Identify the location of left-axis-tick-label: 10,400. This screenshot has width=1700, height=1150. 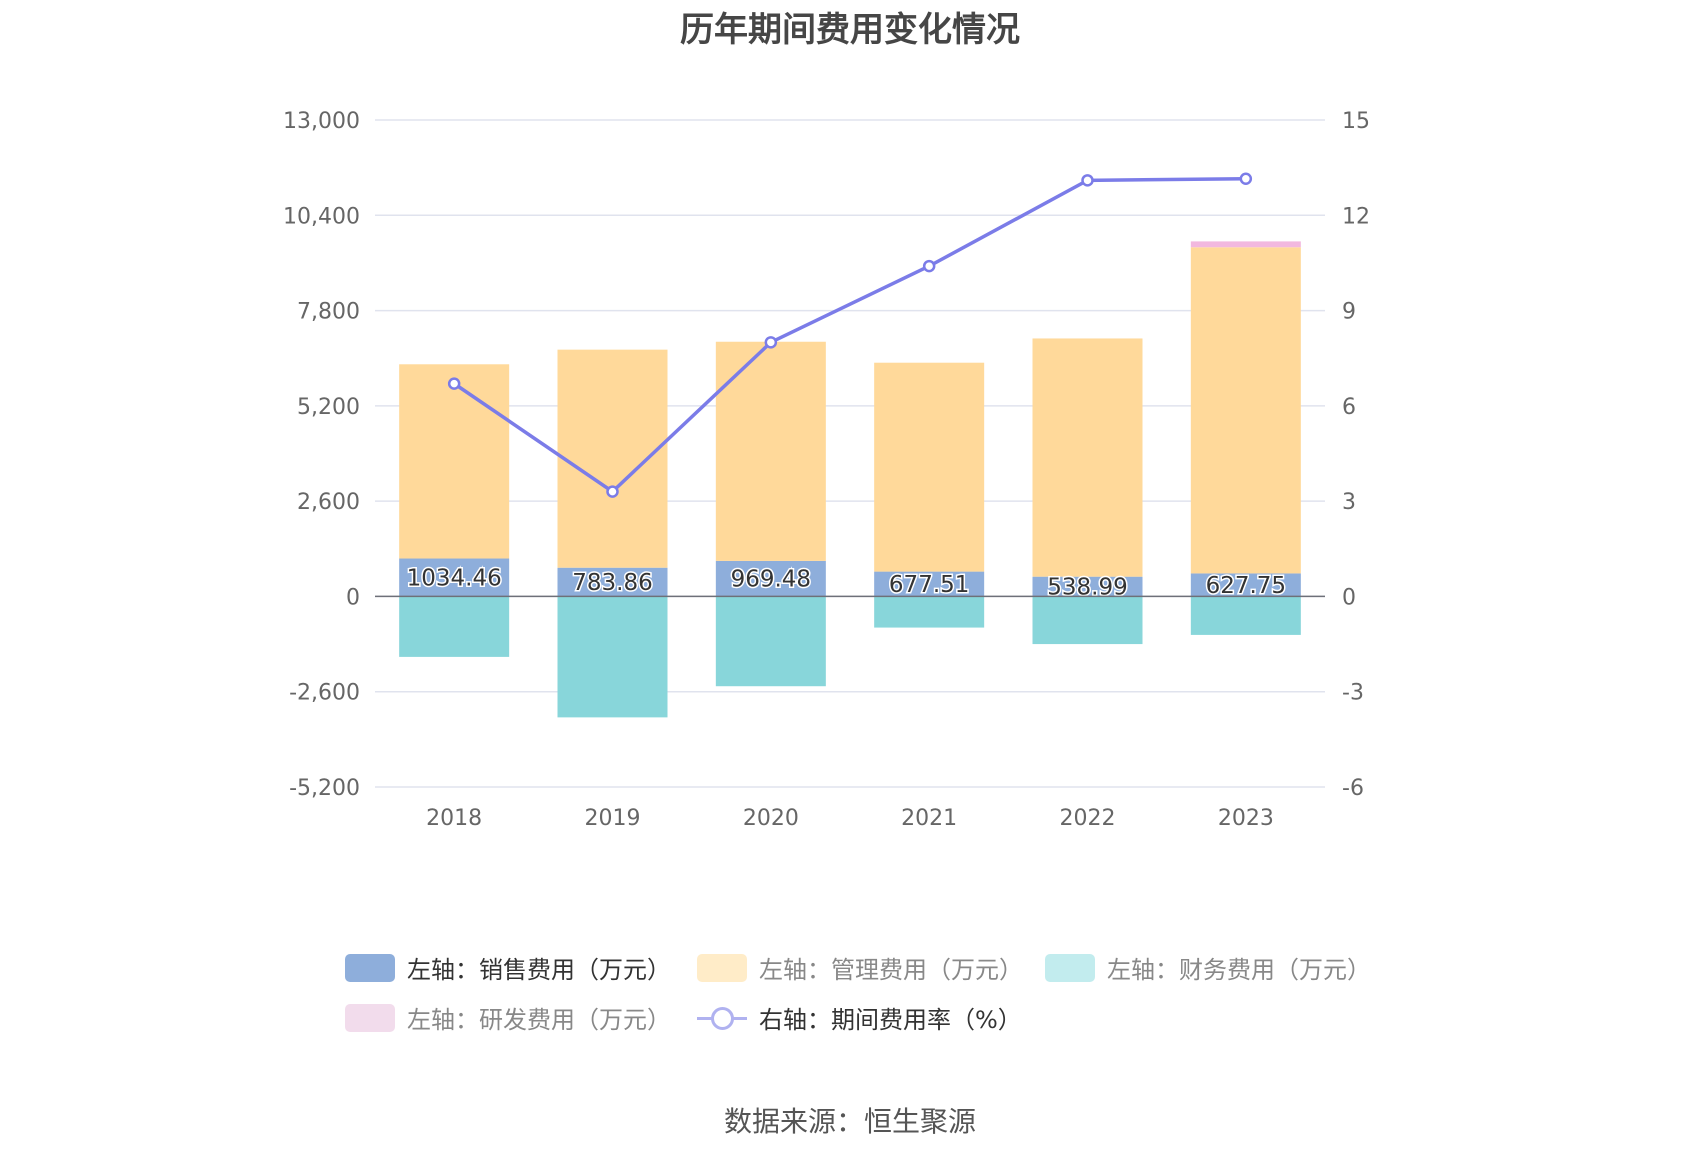
(321, 216).